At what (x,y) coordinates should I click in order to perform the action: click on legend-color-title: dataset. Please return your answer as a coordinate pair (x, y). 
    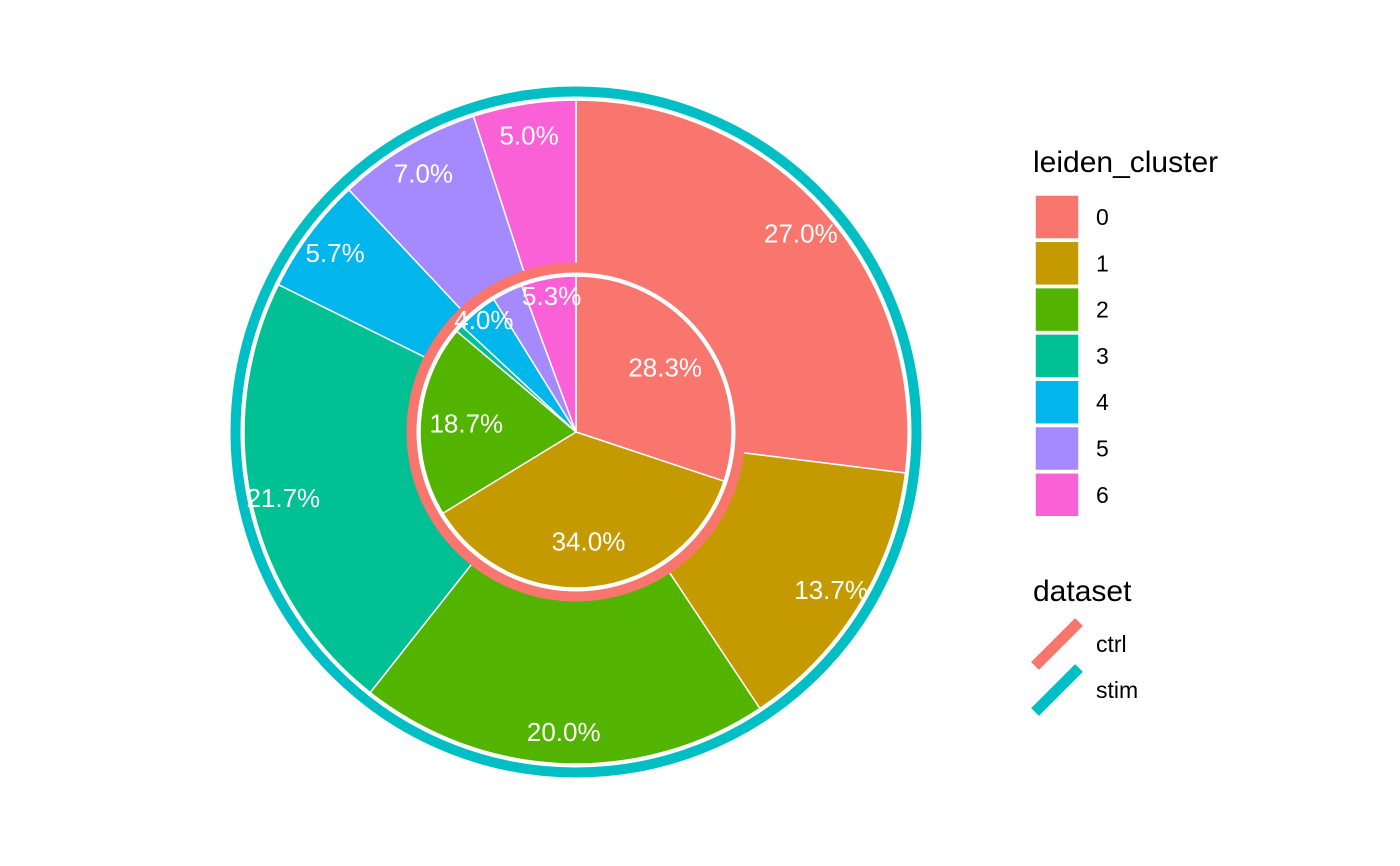
    Looking at the image, I should click on (1082, 591).